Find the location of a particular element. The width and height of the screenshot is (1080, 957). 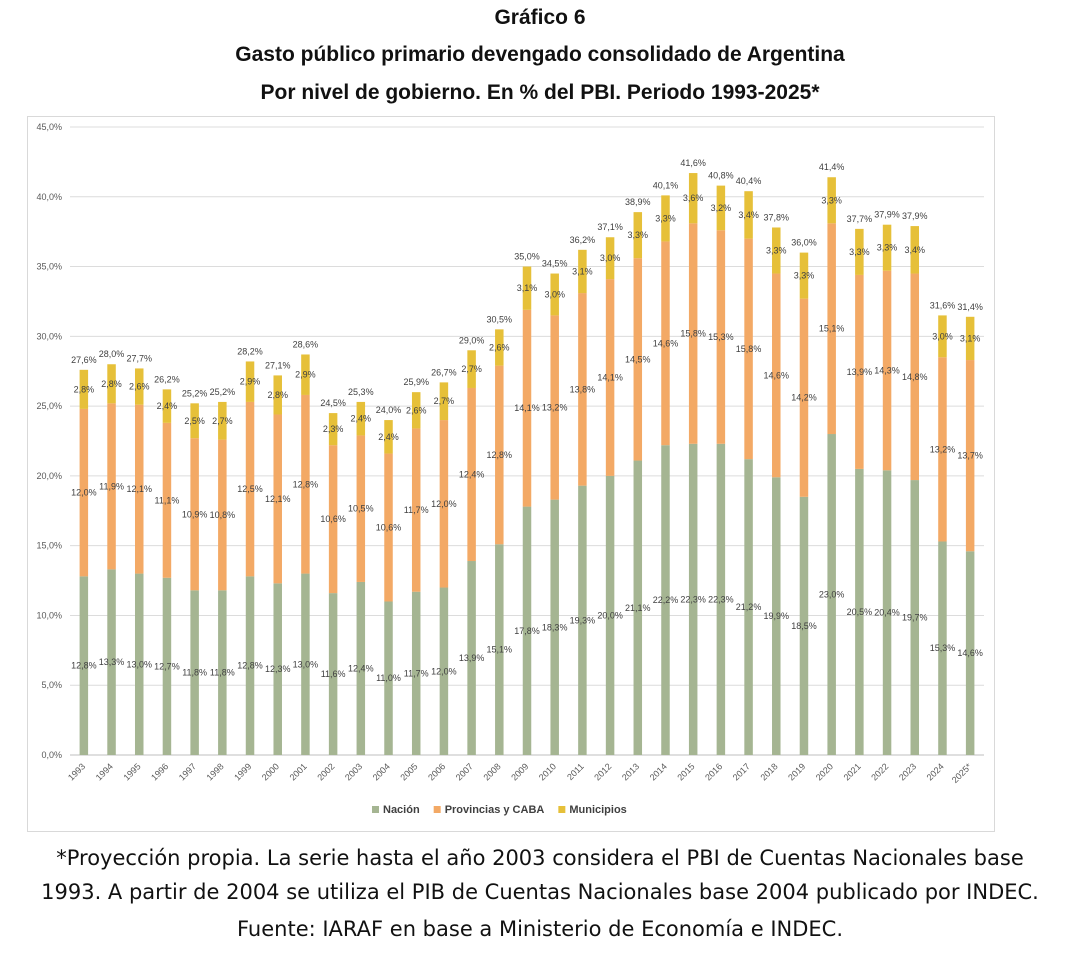

data-label: 13,9% is located at coordinates (472, 658).